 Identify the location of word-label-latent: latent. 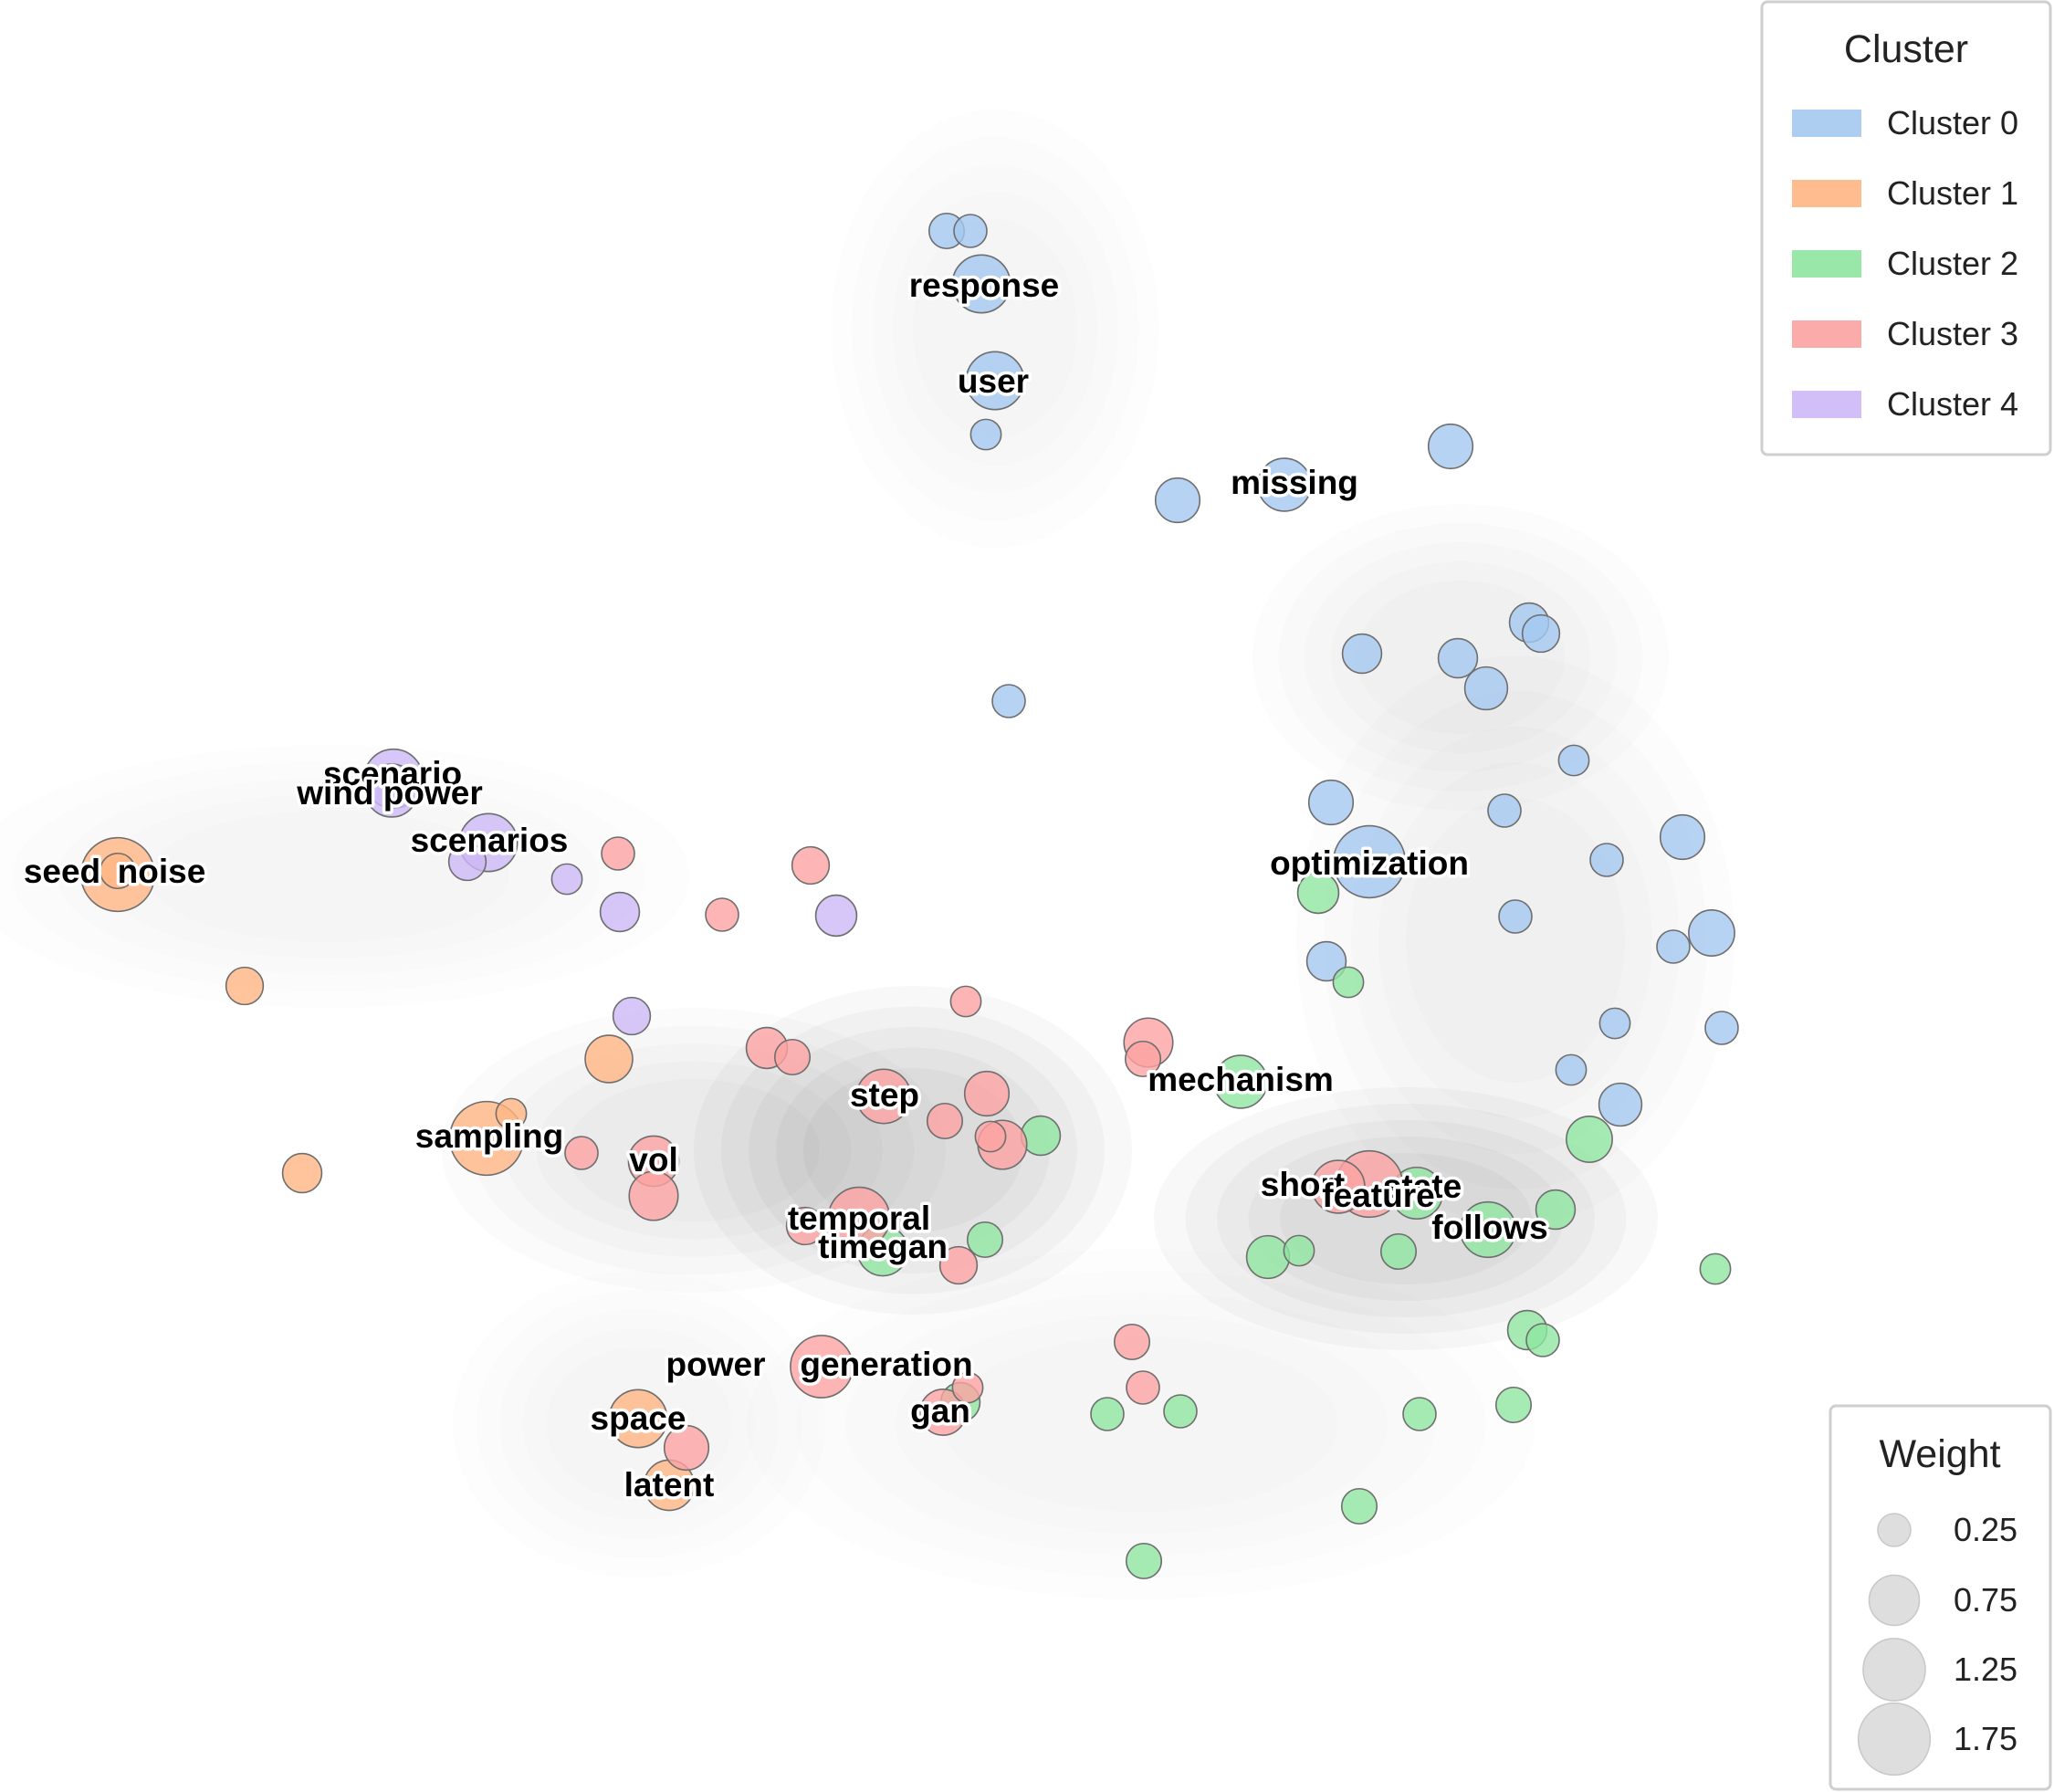
(669, 1485).